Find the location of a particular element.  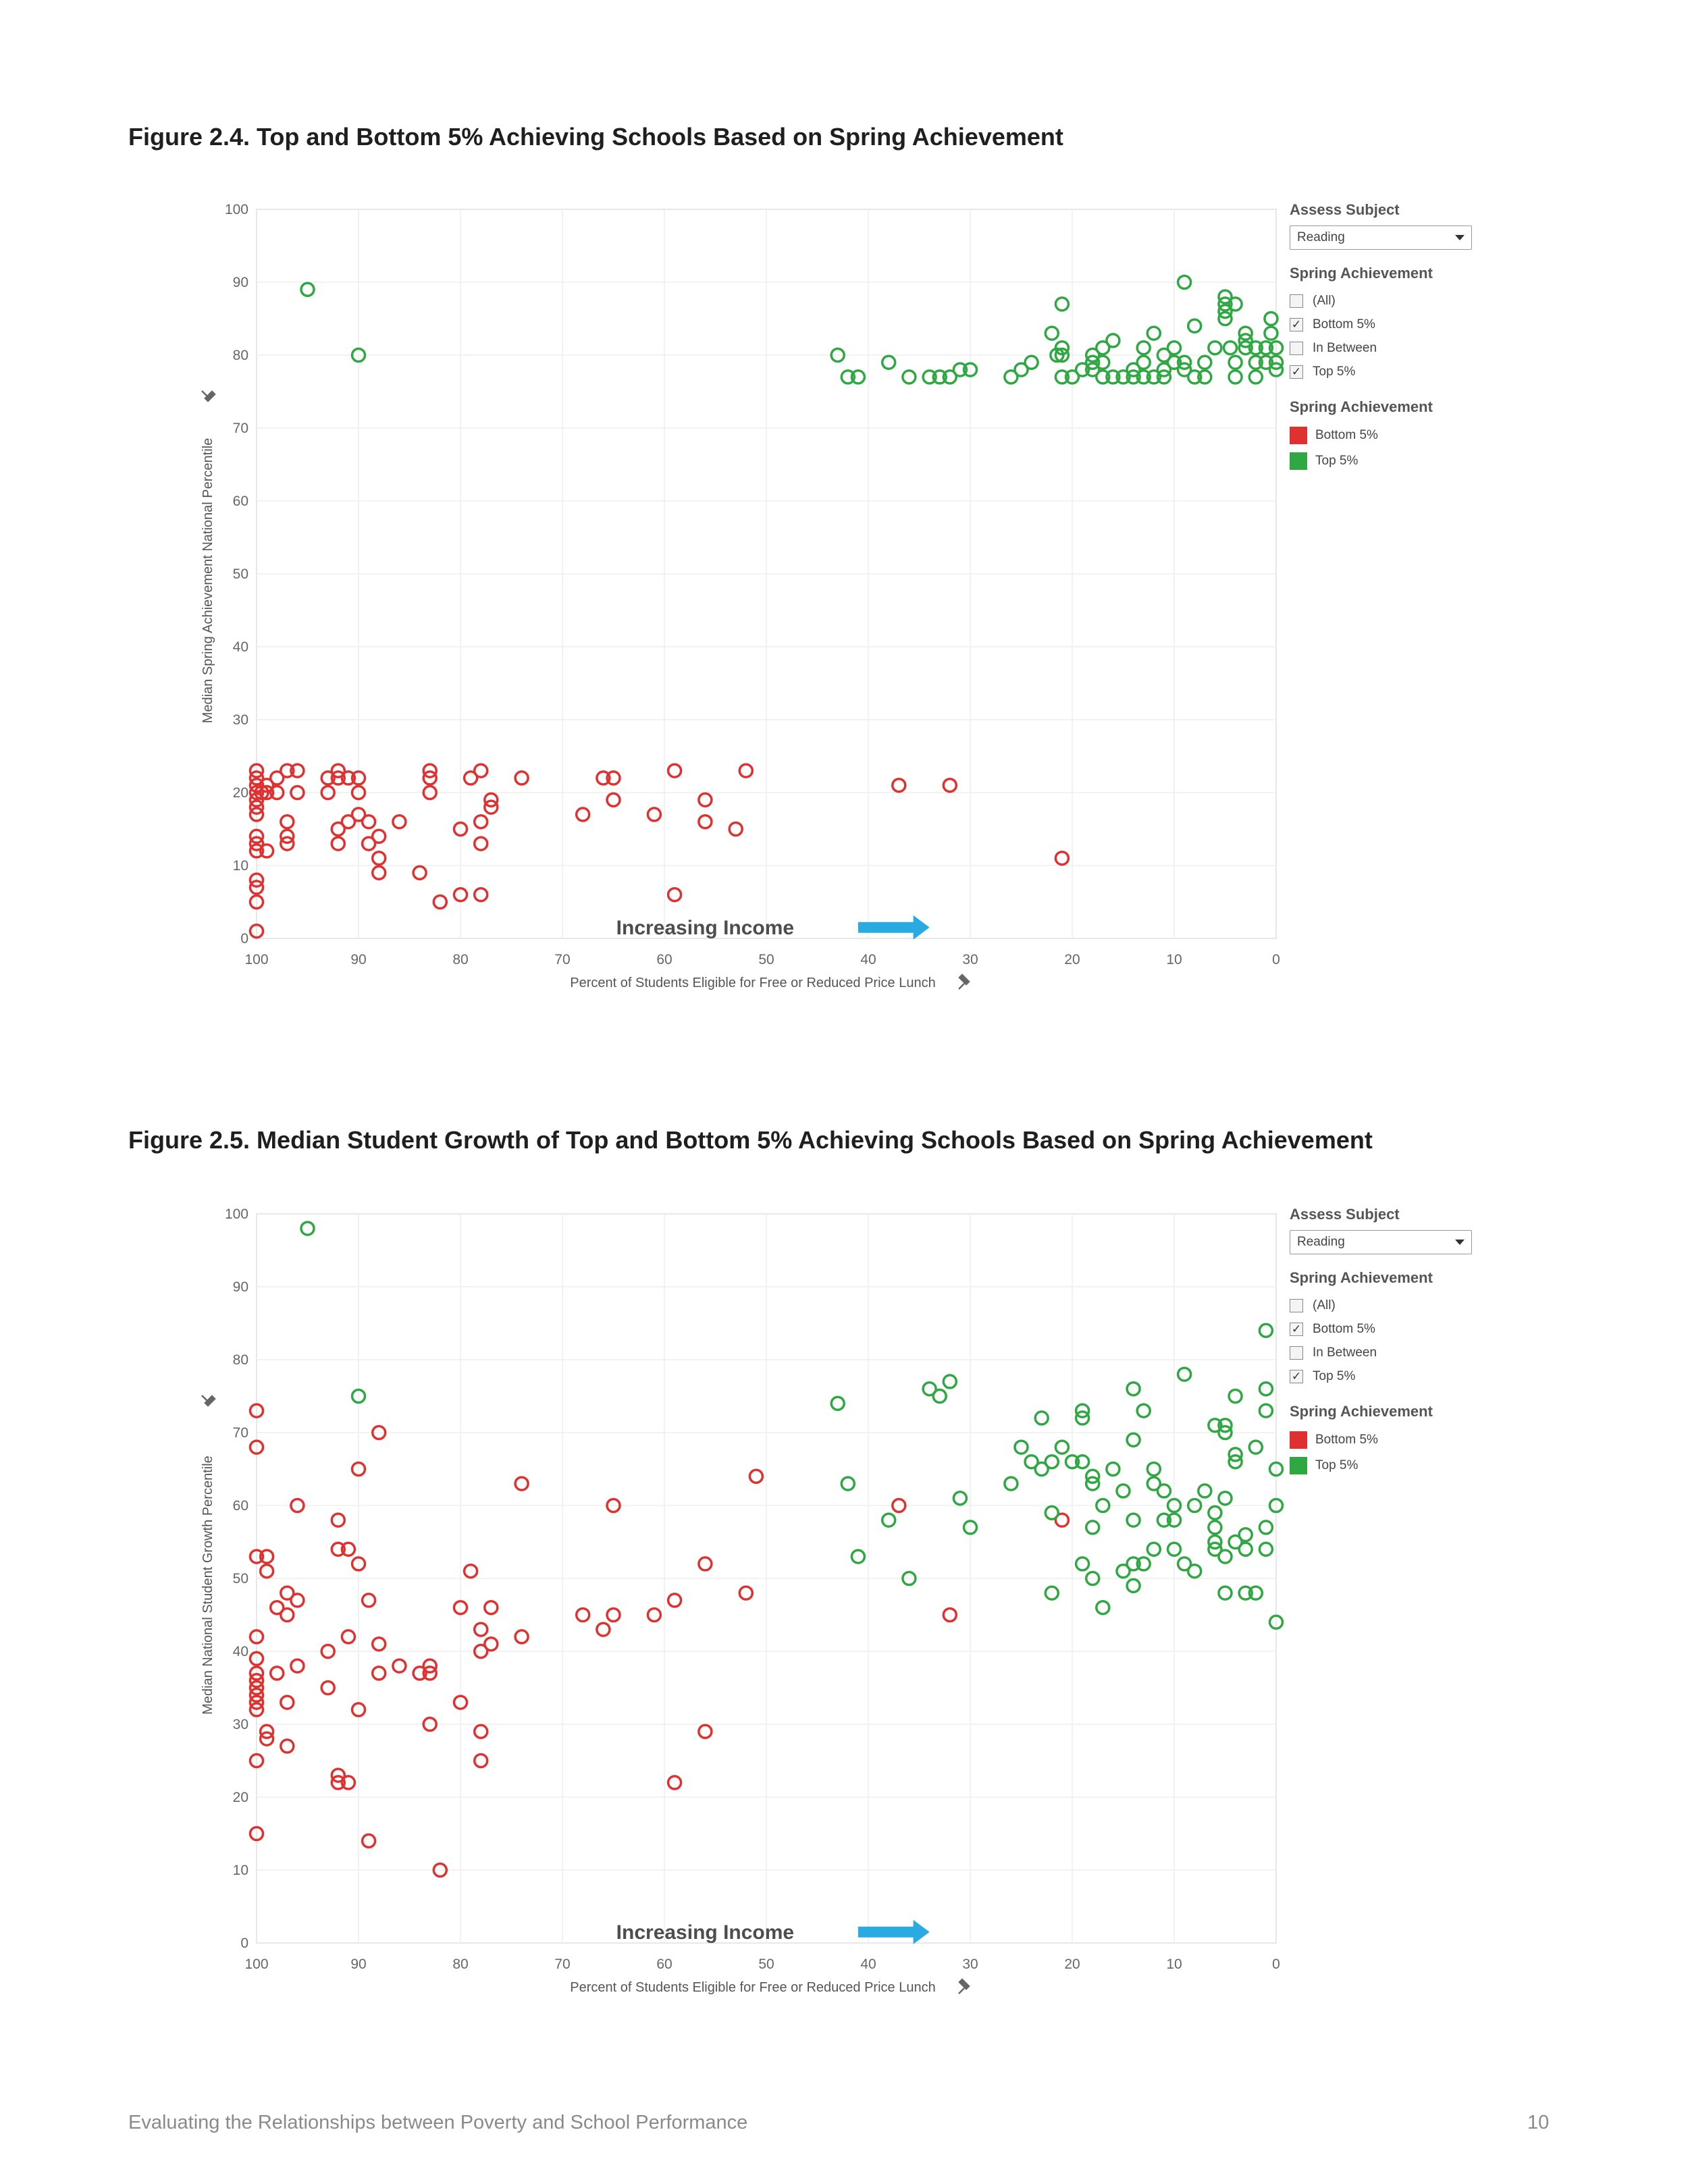

filter-option-label: Top 5% is located at coordinates (1334, 372).